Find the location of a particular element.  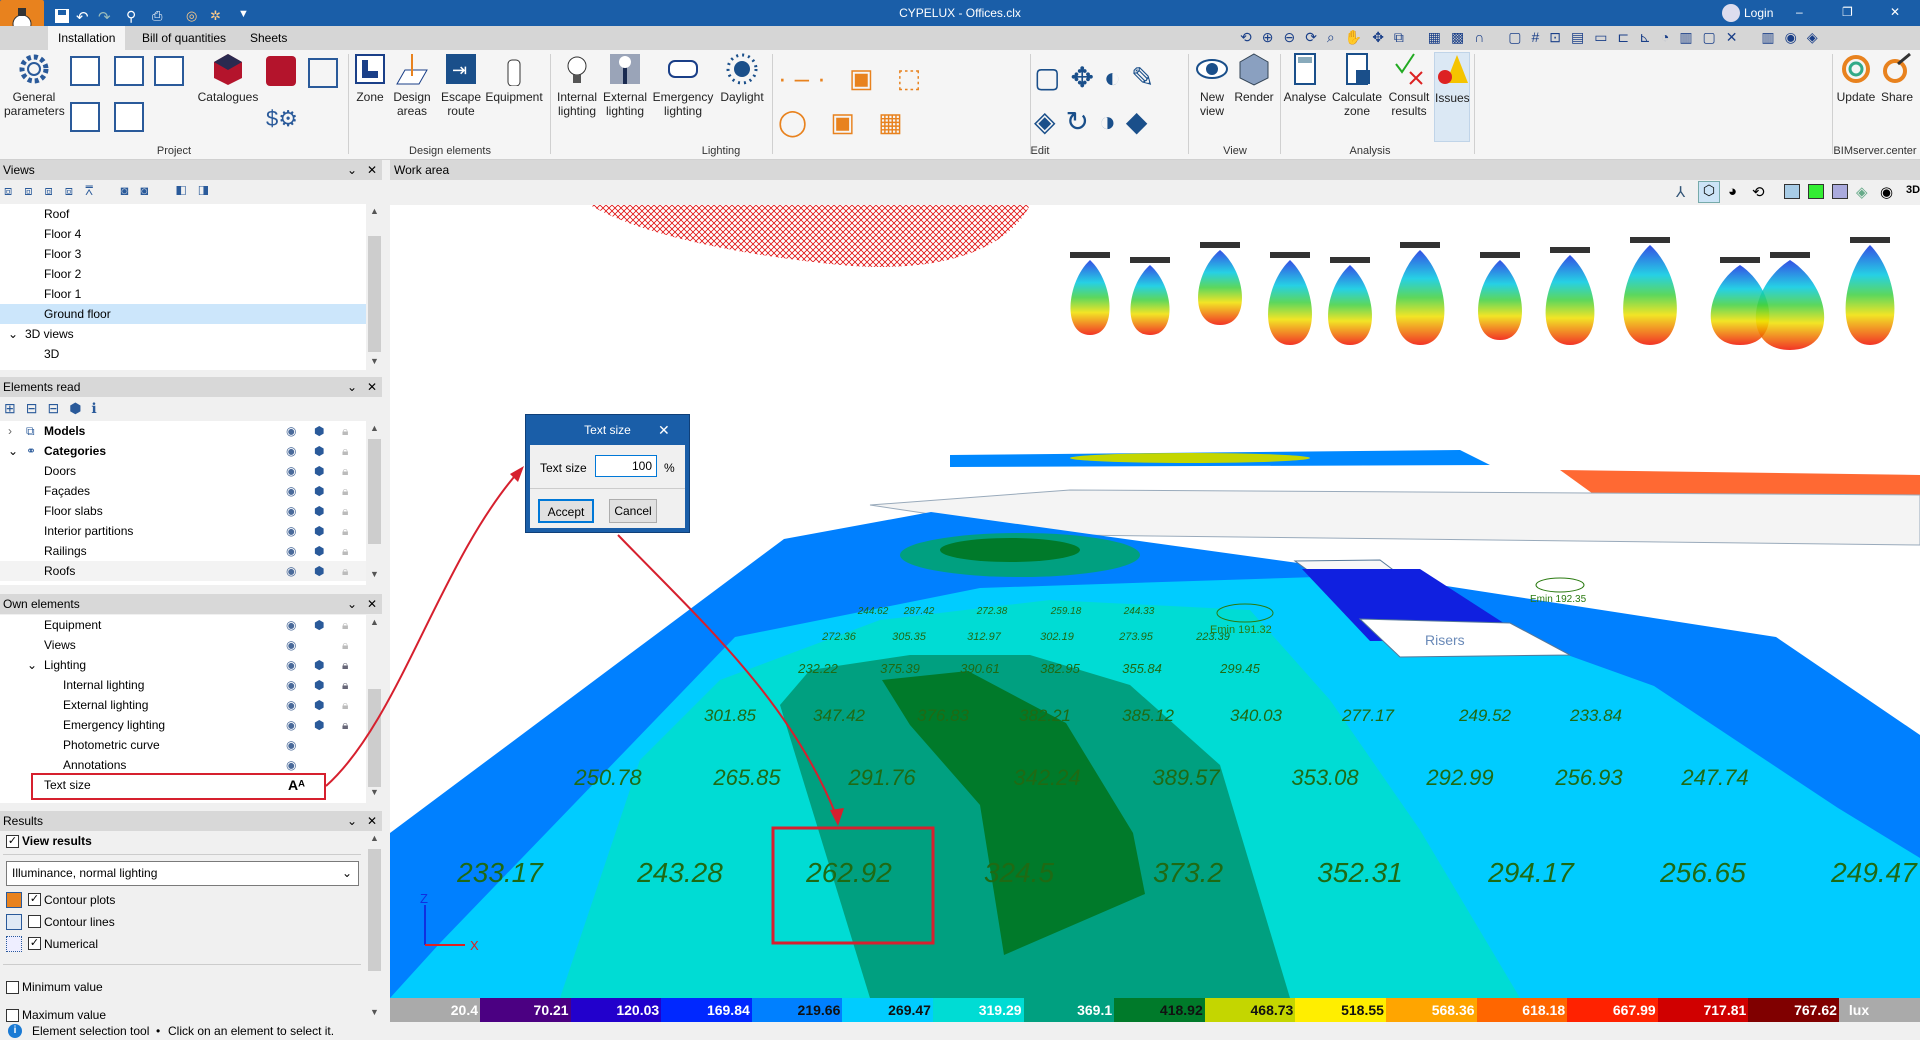

section-x-icon is located at coordinates (1792, 191).